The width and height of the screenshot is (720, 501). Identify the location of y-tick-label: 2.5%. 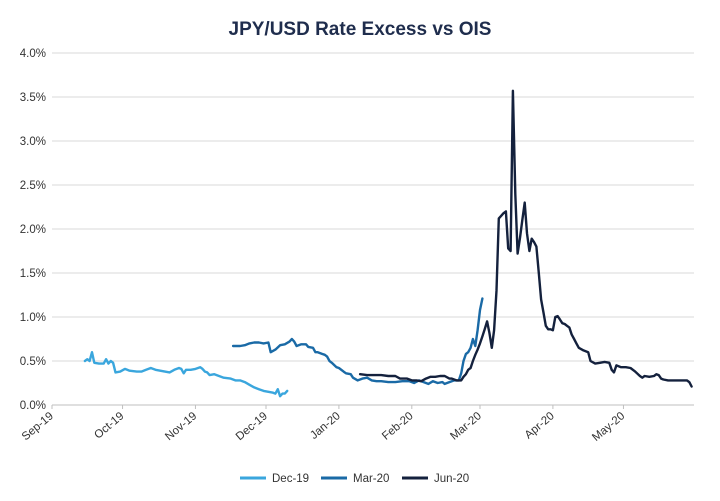
(33, 186).